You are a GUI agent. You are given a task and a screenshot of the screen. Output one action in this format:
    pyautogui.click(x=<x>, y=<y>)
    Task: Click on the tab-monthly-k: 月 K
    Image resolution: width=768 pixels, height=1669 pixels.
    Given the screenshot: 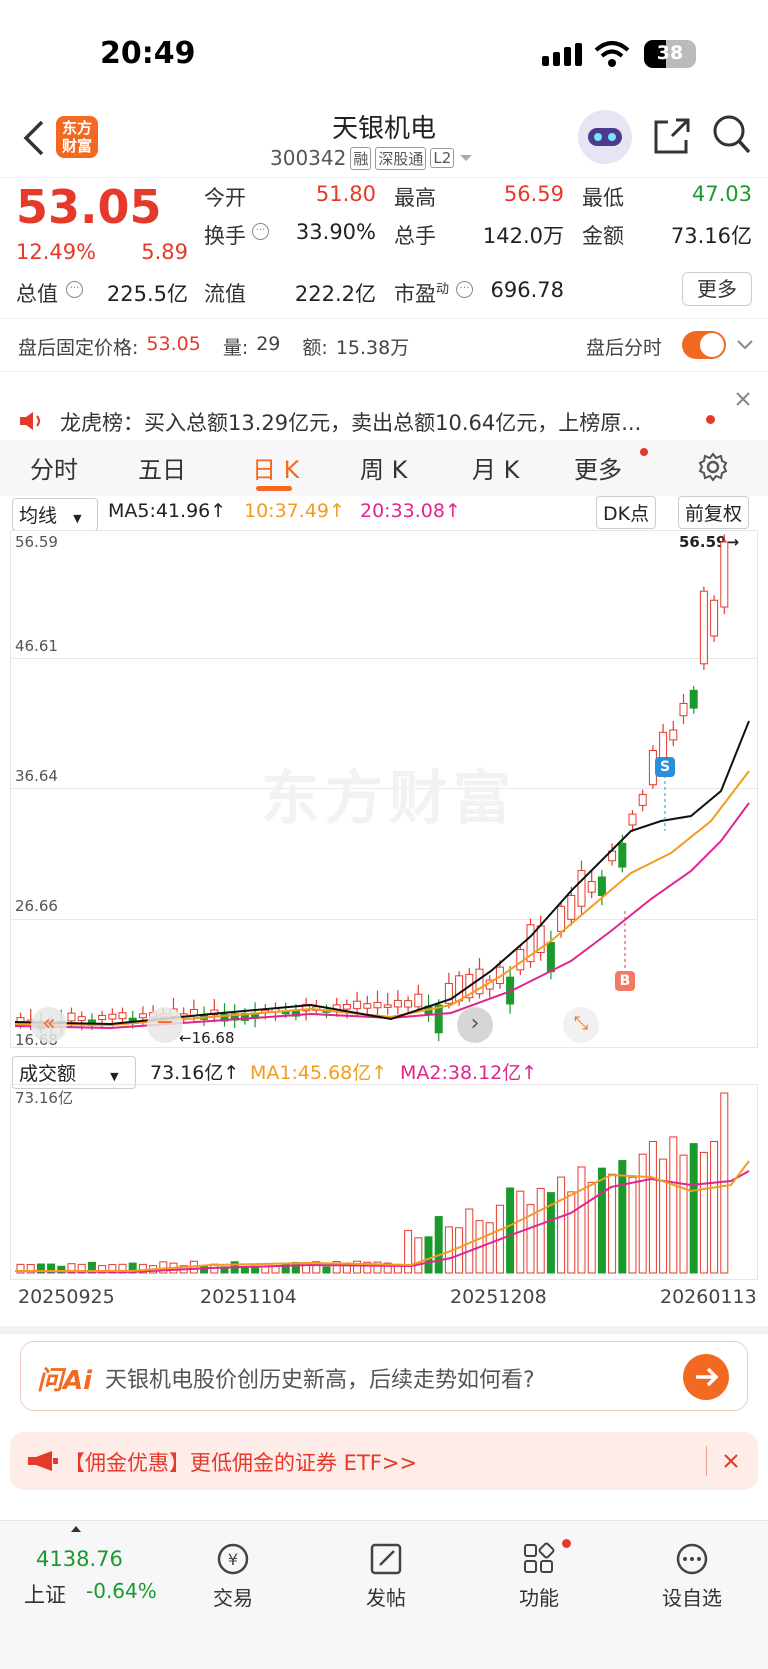 What is the action you would take?
    pyautogui.click(x=496, y=470)
    